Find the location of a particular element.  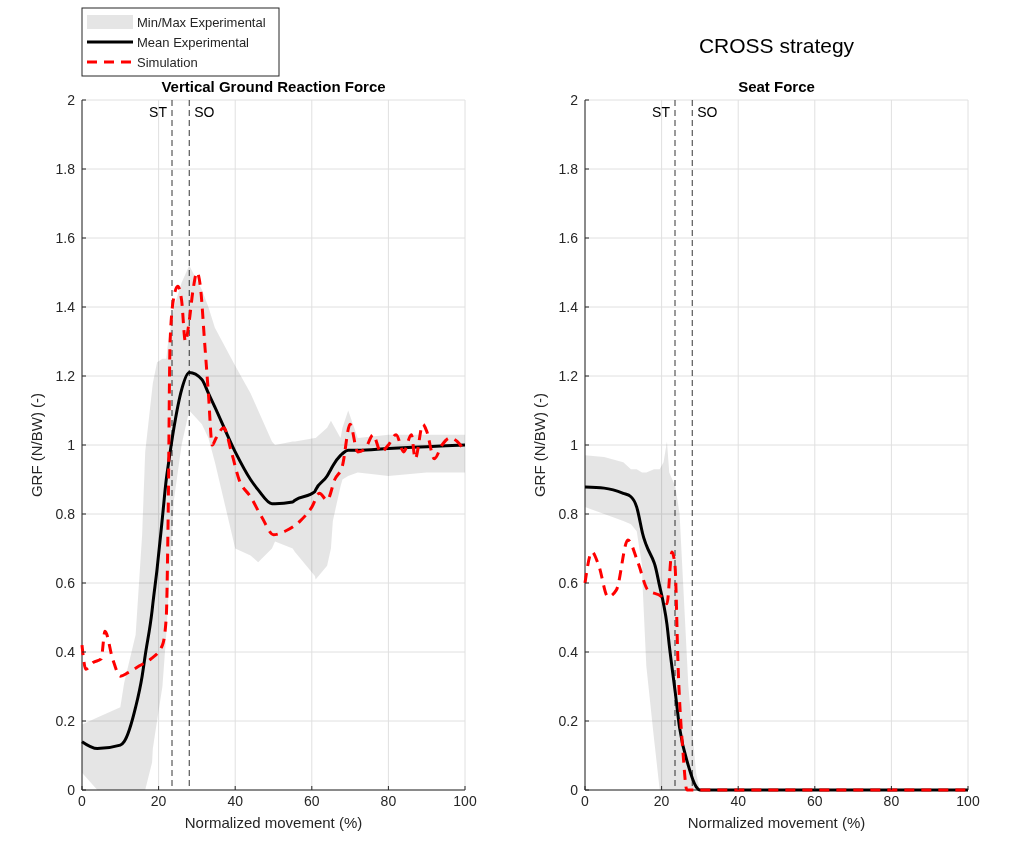

chart-title: Vertical Ground Reaction Force is located at coordinates (273, 86).